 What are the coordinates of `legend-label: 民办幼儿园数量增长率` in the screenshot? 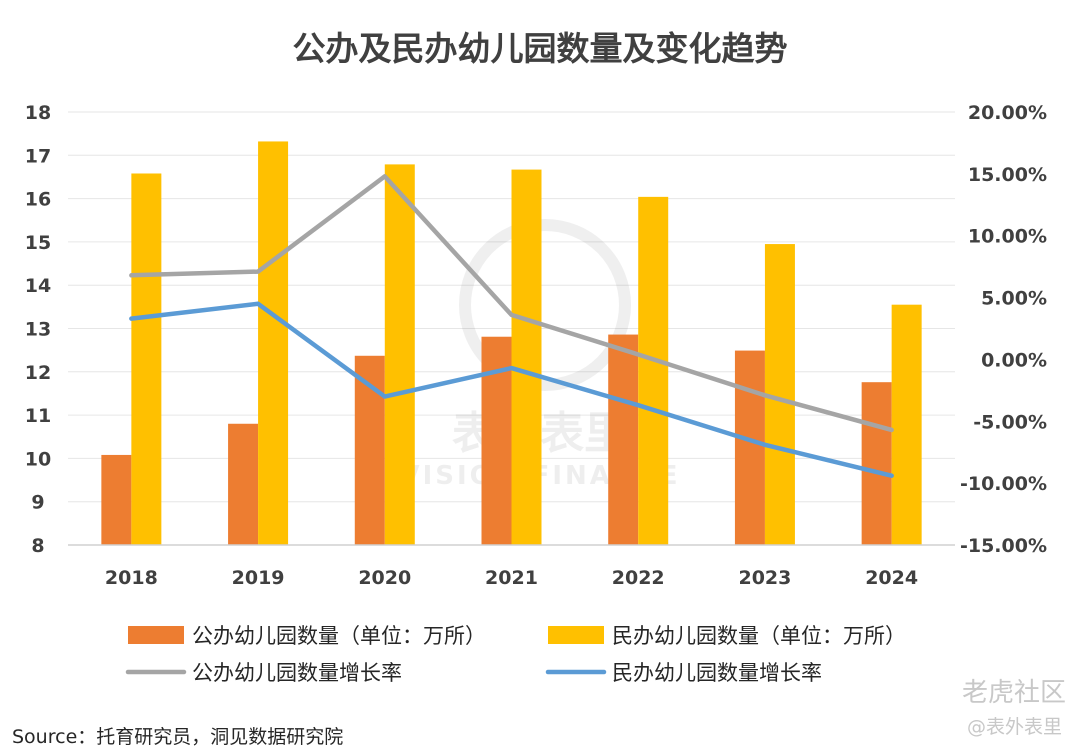 It's located at (717, 673).